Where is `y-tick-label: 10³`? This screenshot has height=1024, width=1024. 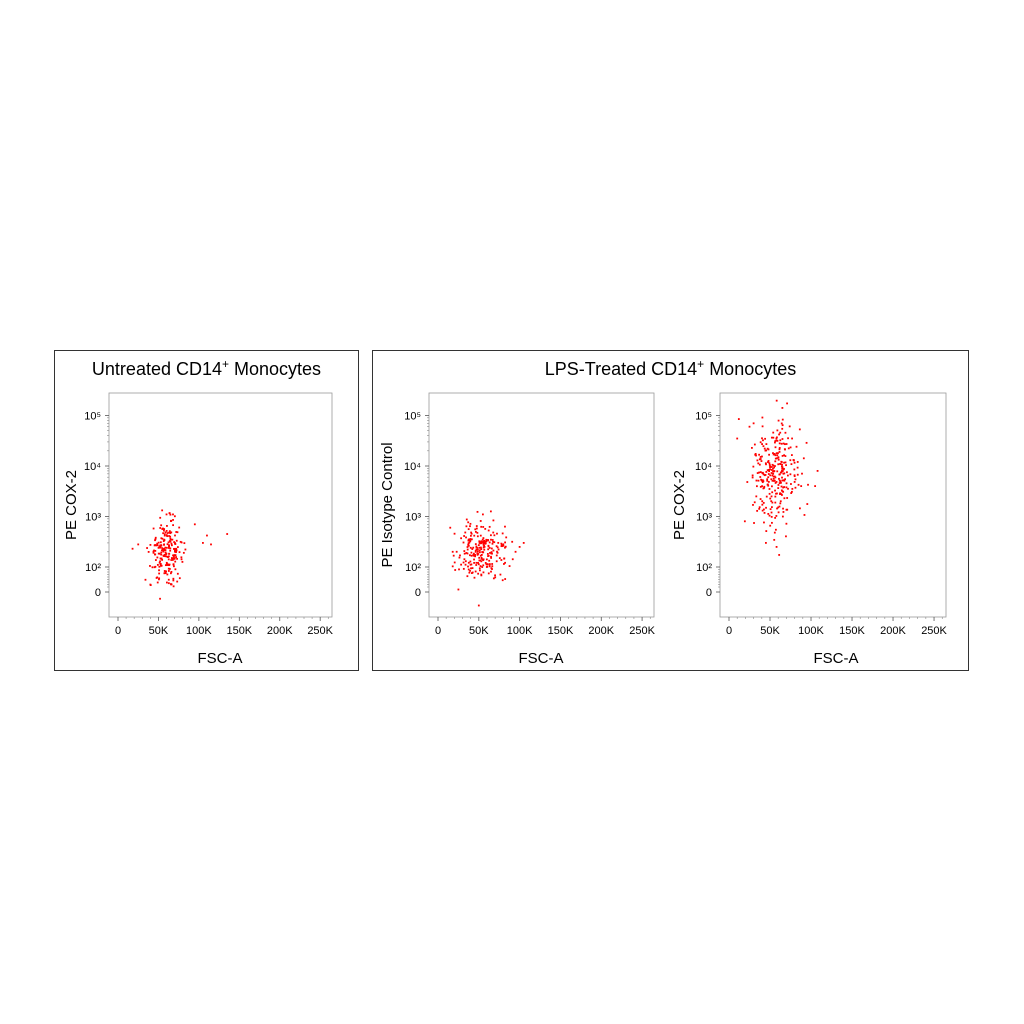
y-tick-label: 10³ is located at coordinates (93, 518).